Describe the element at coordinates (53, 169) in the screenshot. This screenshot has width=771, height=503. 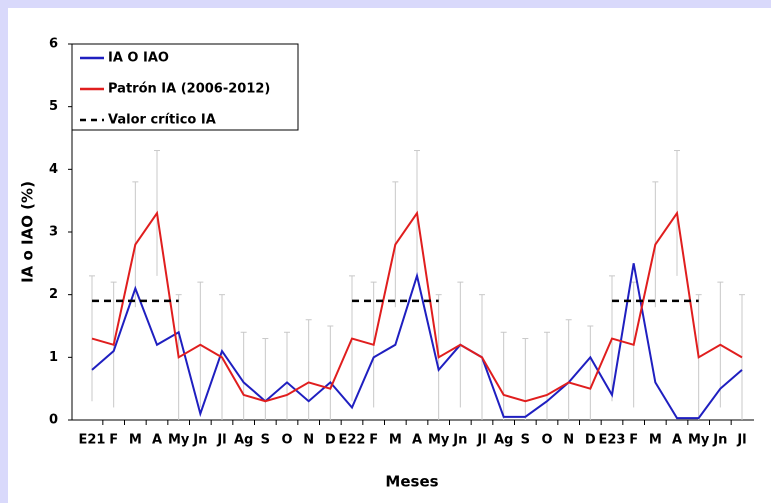
I see `y-tick-label: 4` at that location.